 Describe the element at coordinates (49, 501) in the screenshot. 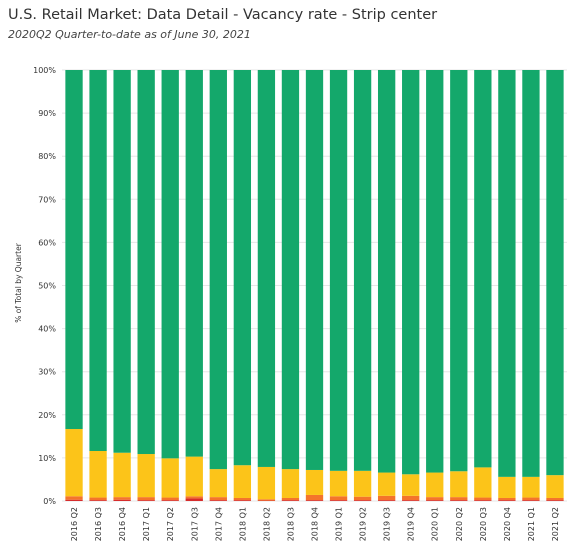

I see `y-tick-label: 0%` at that location.